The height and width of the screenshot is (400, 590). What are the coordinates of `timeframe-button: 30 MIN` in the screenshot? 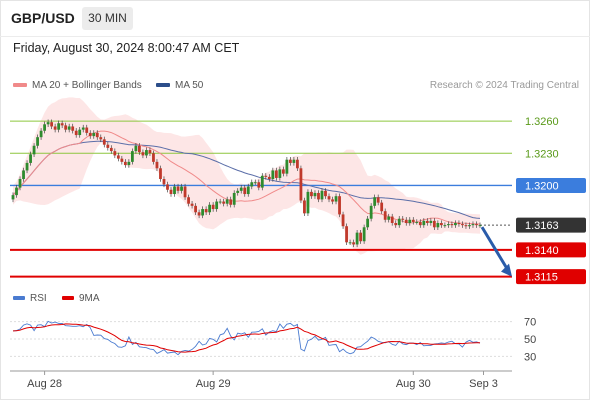 It's located at (107, 18).